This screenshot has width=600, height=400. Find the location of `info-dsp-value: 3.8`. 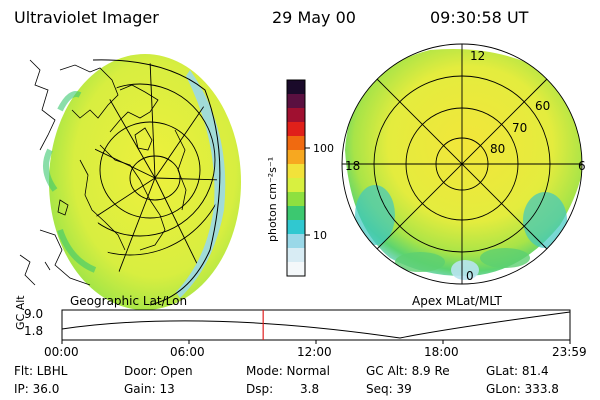

info-dsp-value: 3.8 is located at coordinates (310, 389).